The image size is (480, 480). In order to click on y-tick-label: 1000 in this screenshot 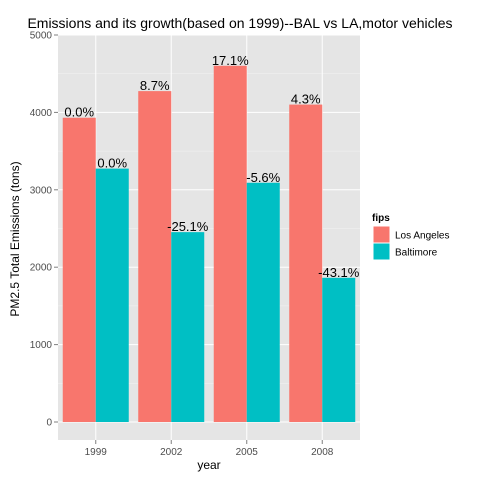, I will do `click(41, 345)`.